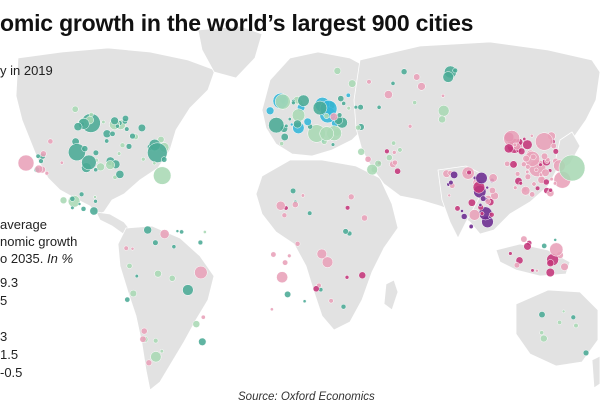  I want to click on legend-item, so click(38, 319).